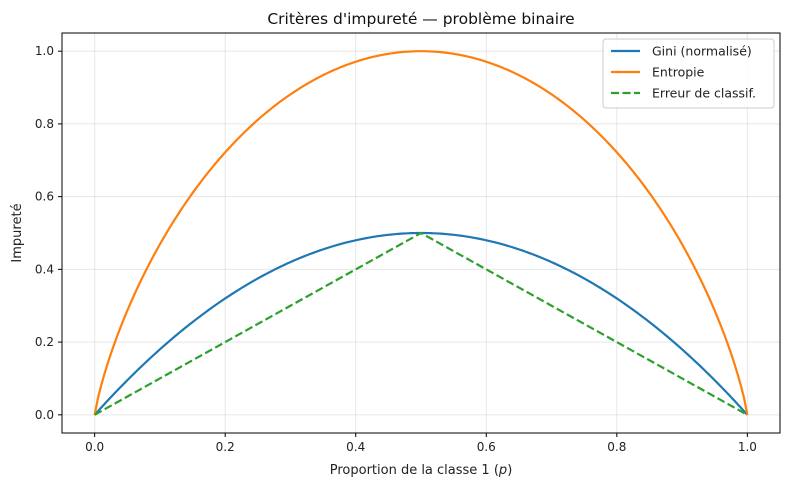  What do you see at coordinates (678, 72) in the screenshot?
I see `legend-label-2: Entropie` at bounding box center [678, 72].